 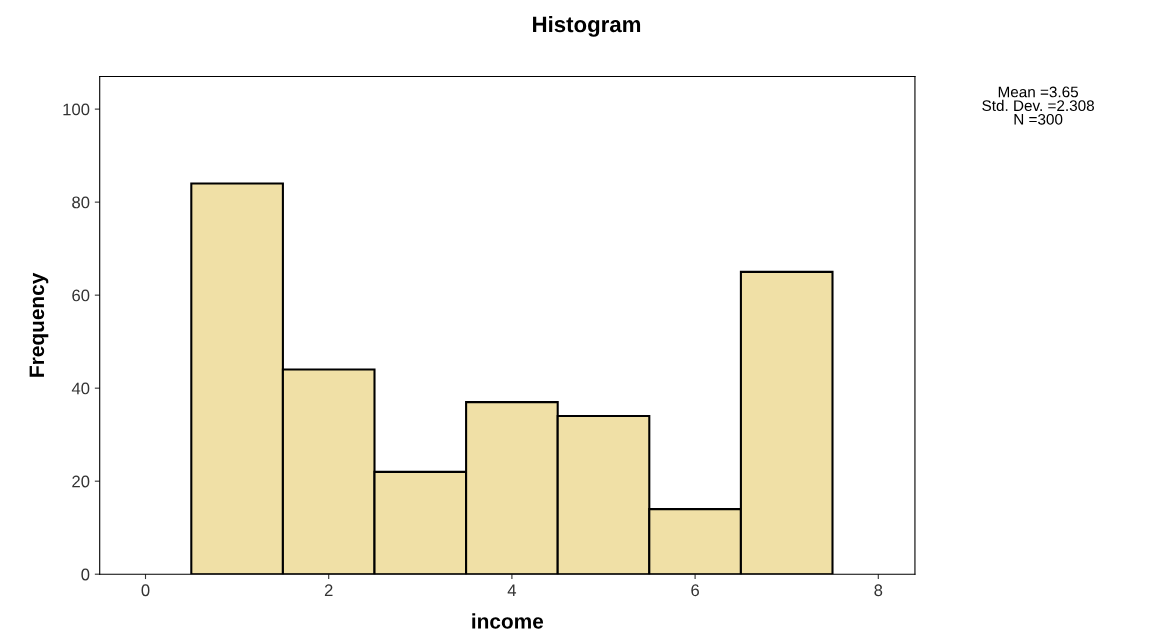 I want to click on x-axis-title: income, so click(x=508, y=621).